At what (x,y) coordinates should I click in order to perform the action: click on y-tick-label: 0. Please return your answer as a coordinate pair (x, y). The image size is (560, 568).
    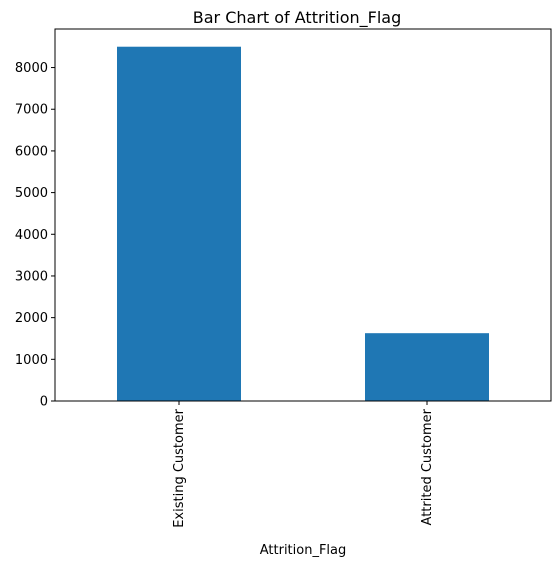
    Looking at the image, I should click on (44, 402).